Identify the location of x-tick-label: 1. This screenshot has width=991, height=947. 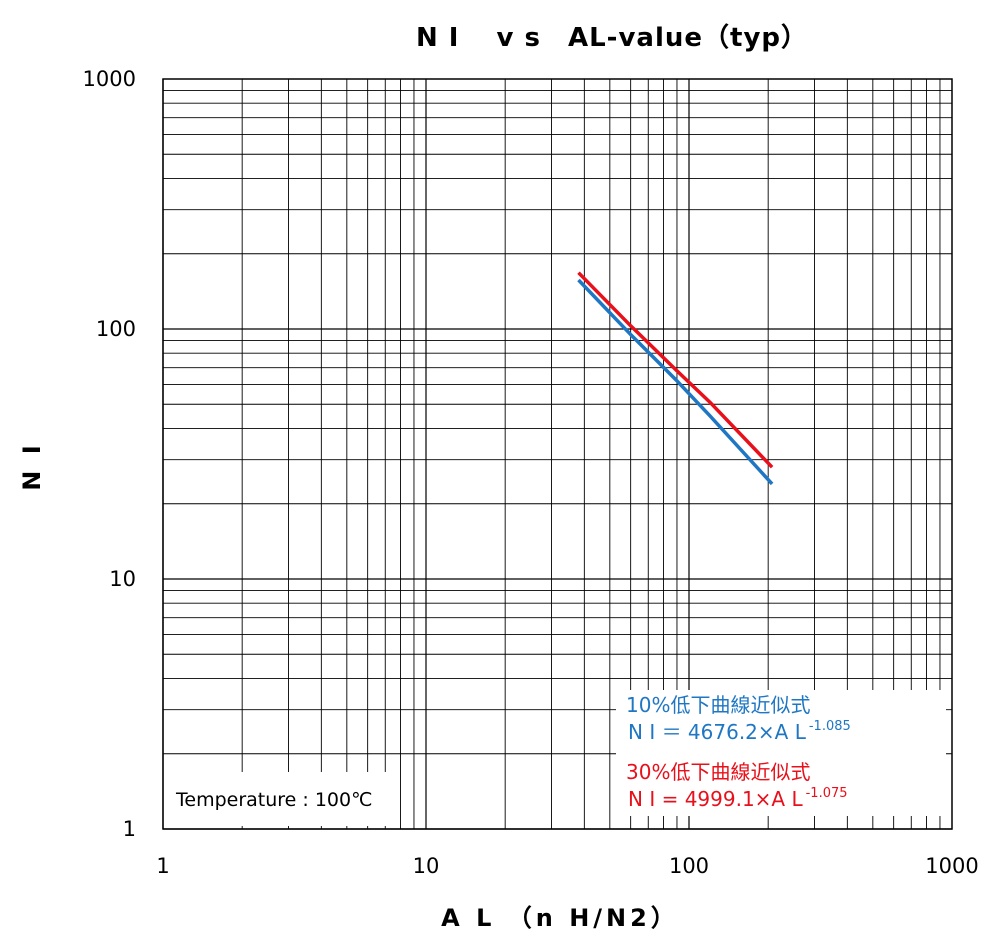
(162, 866).